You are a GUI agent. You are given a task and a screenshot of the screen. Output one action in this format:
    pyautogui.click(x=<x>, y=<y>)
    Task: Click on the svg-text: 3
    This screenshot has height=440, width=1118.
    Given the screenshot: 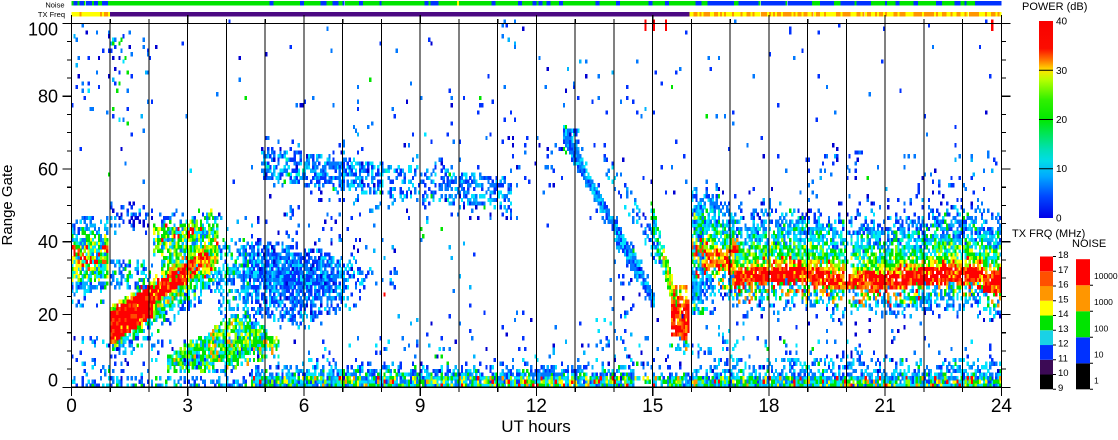 What is the action you would take?
    pyautogui.click(x=187, y=406)
    